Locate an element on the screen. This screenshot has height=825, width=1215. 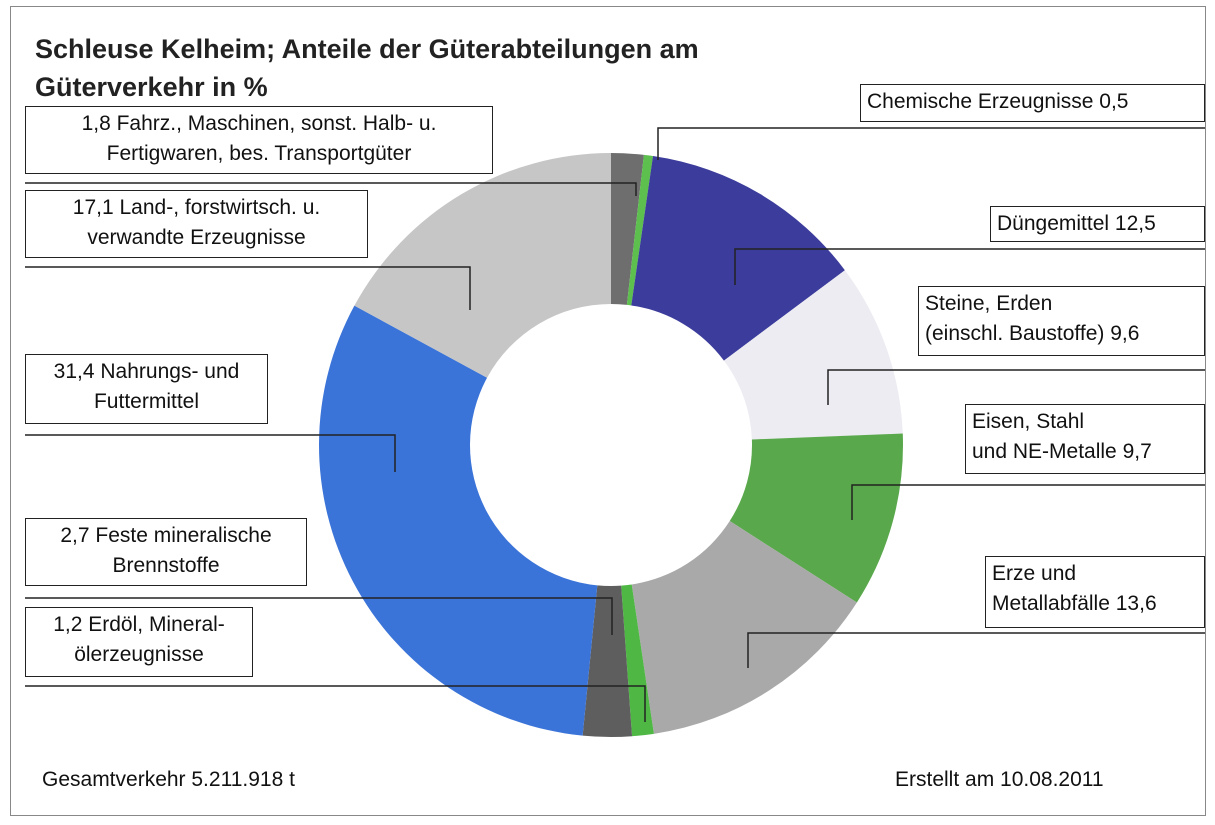
value-label: 1,2 is located at coordinates (68, 624).